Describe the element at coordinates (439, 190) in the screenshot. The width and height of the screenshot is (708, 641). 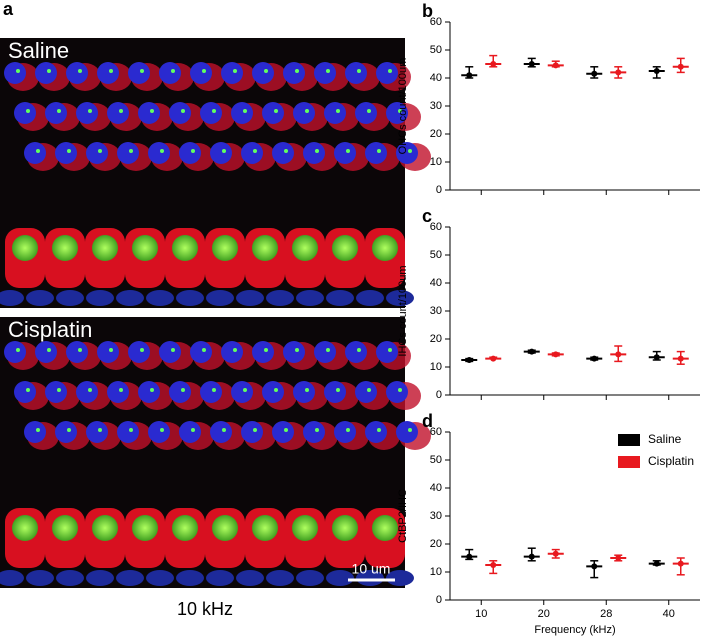
I see `y-tick-label: 0` at that location.